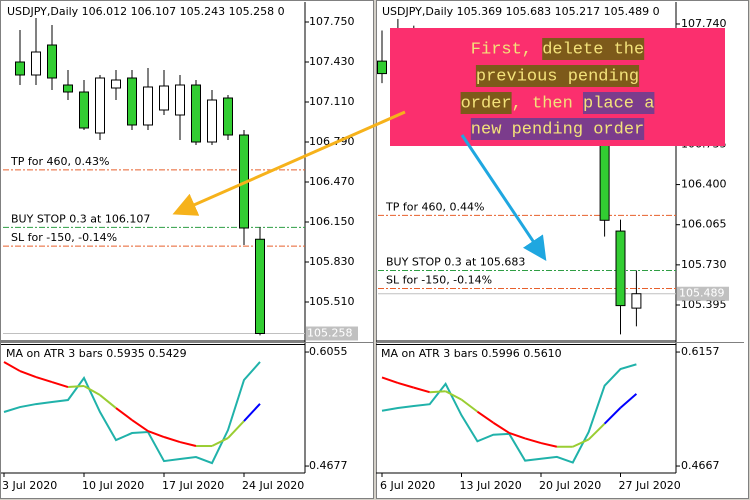  Describe the element at coordinates (570, 485) in the screenshot. I see `date-label: 20 Jul 2020` at that location.